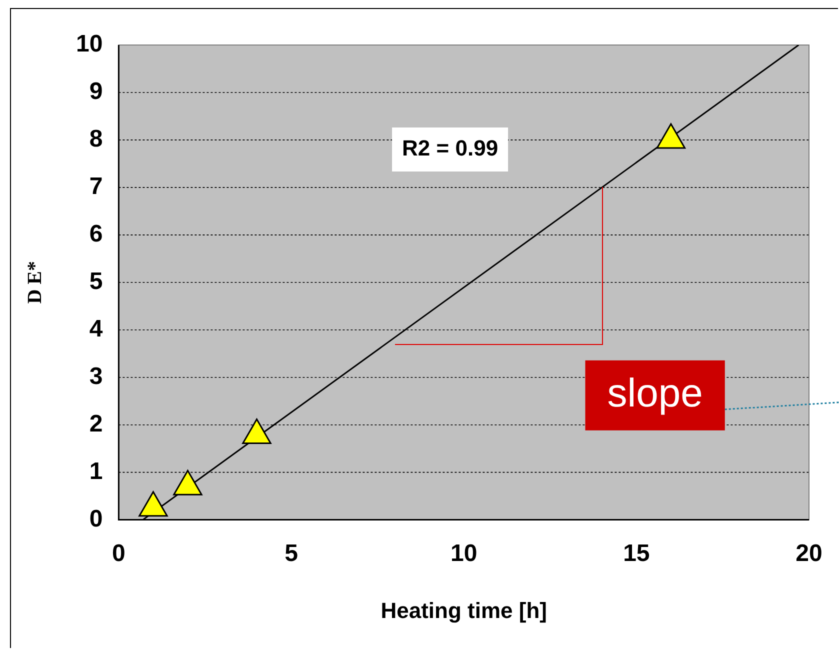 This screenshot has height=649, width=839. I want to click on y-tick-label: 8, so click(96, 139).